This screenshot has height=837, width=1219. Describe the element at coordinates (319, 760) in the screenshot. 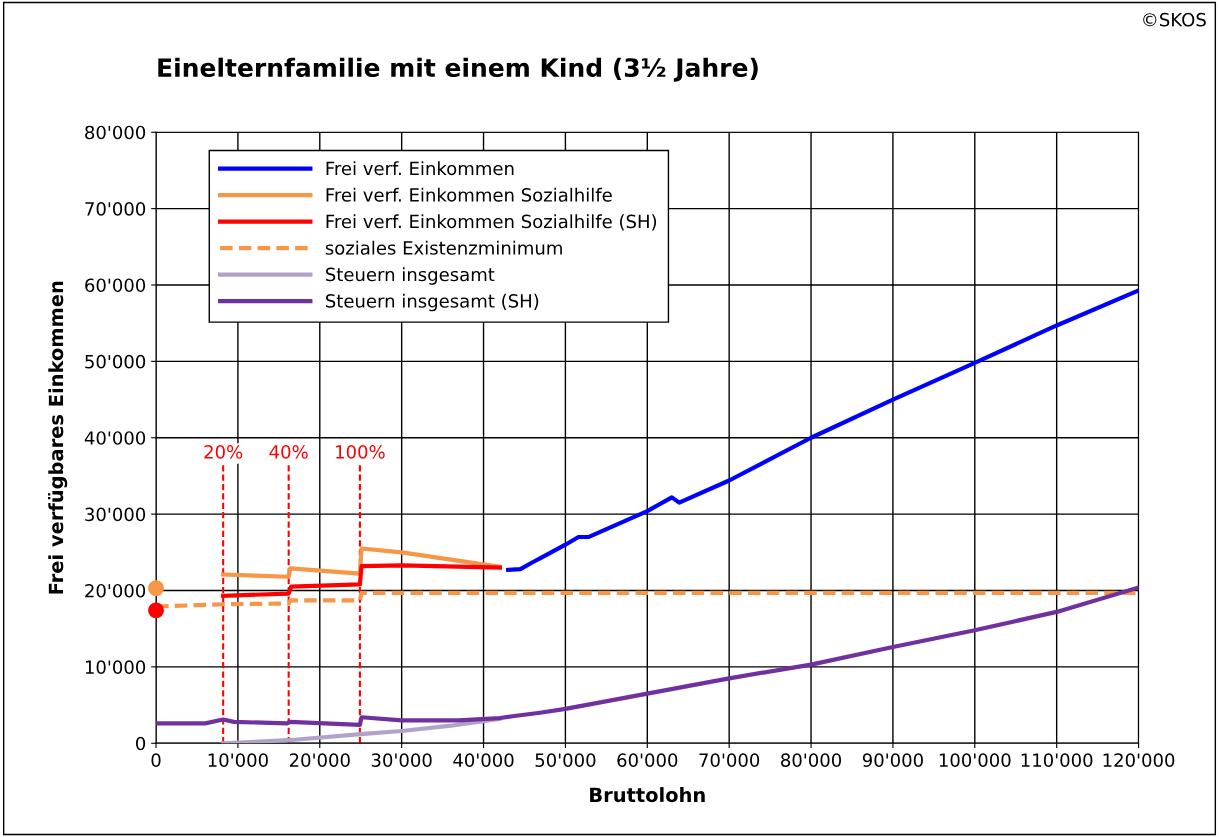

I see `x-tick-label: 20'000` at that location.